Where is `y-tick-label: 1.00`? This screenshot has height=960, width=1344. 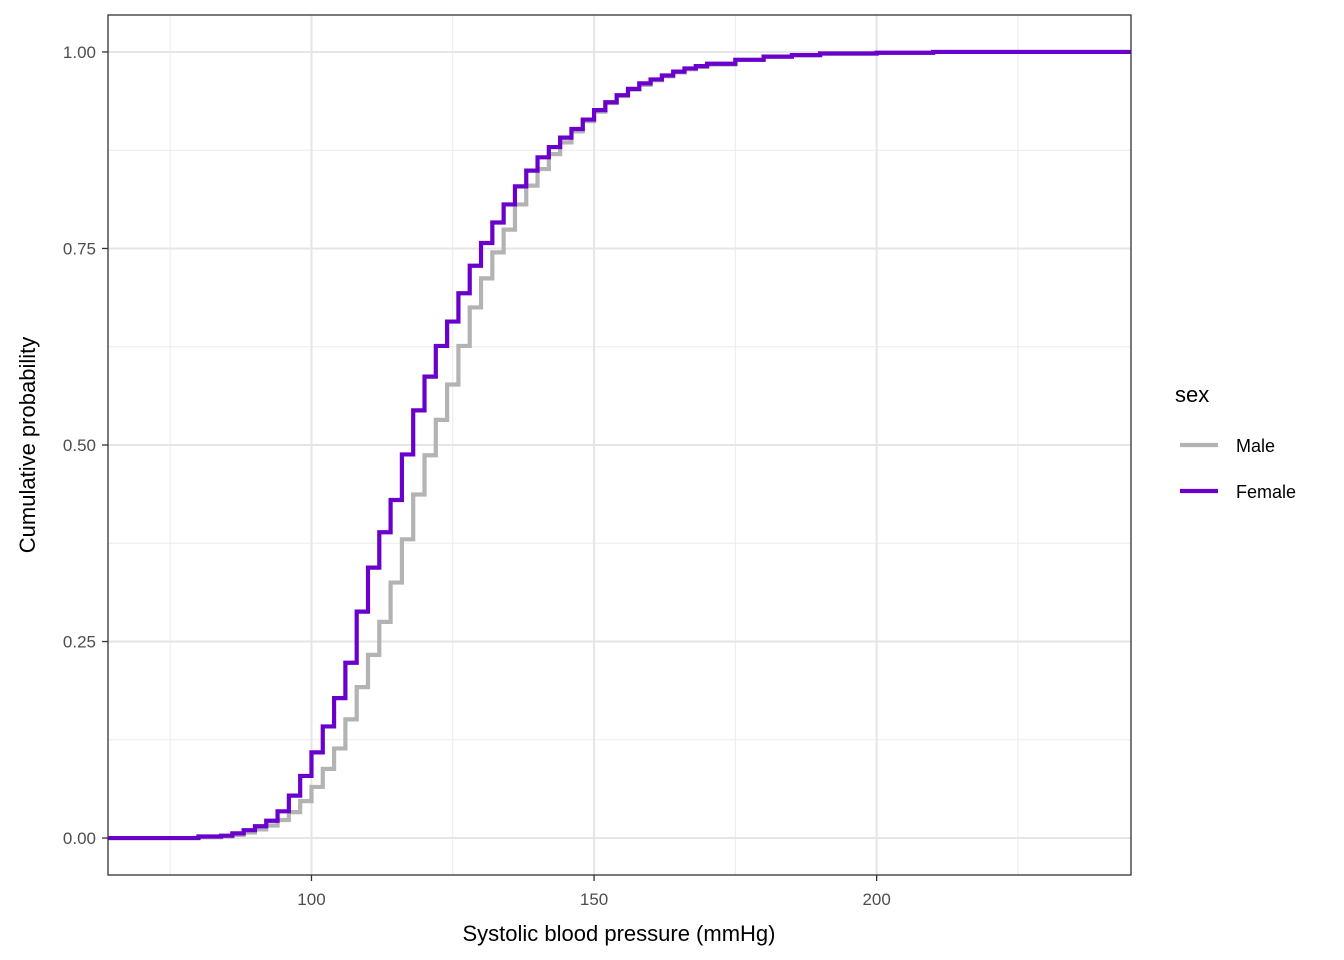 y-tick-label: 1.00 is located at coordinates (79, 52).